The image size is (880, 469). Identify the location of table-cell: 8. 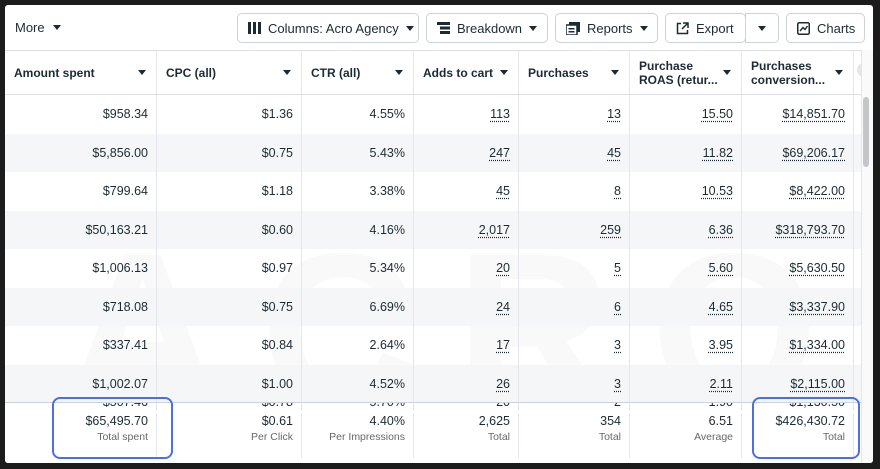
(574, 191).